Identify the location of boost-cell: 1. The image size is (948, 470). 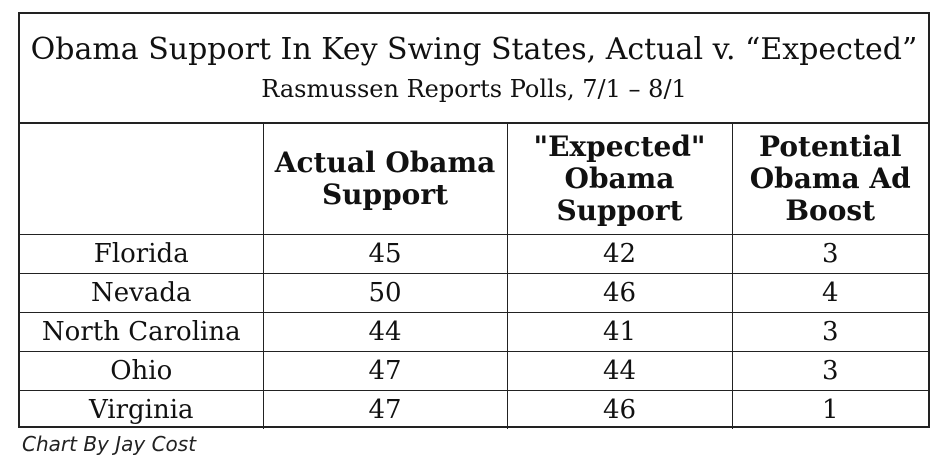
(829, 409).